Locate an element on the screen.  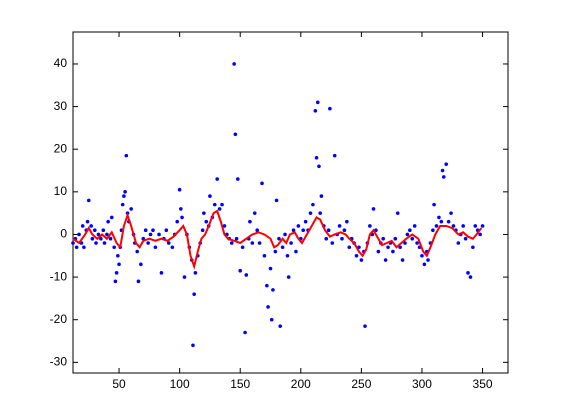
y-tick-label: -20 is located at coordinates (59, 319).